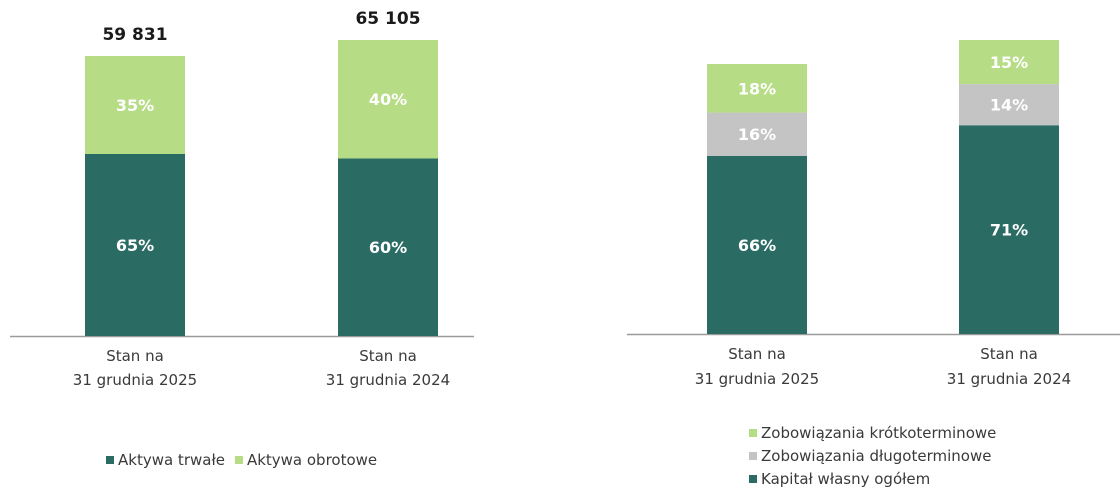 The image size is (1120, 493). I want to click on bar-total-label: 59 831, so click(134, 35).